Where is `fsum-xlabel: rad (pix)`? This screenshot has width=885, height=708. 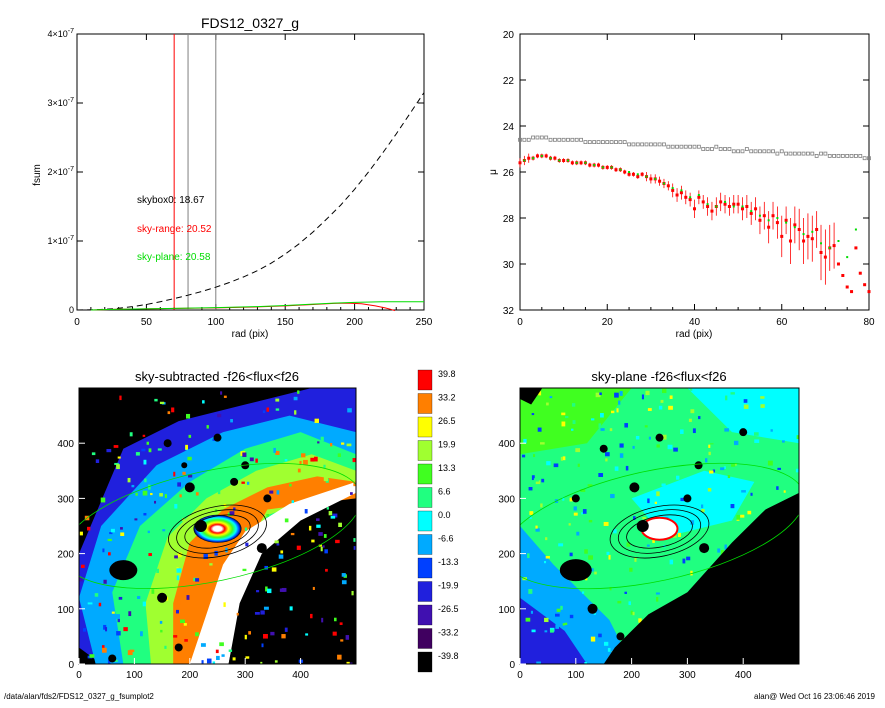
fsum-xlabel: rad (pix) is located at coordinates (250, 334).